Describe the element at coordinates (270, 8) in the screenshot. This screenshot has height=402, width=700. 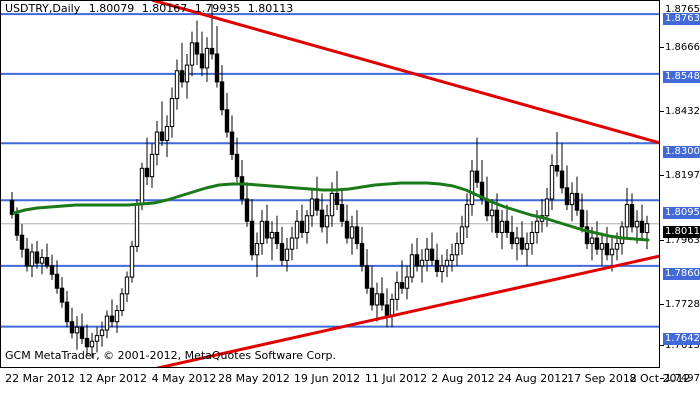
I see `ohlc-close-value: 1.80113` at that location.